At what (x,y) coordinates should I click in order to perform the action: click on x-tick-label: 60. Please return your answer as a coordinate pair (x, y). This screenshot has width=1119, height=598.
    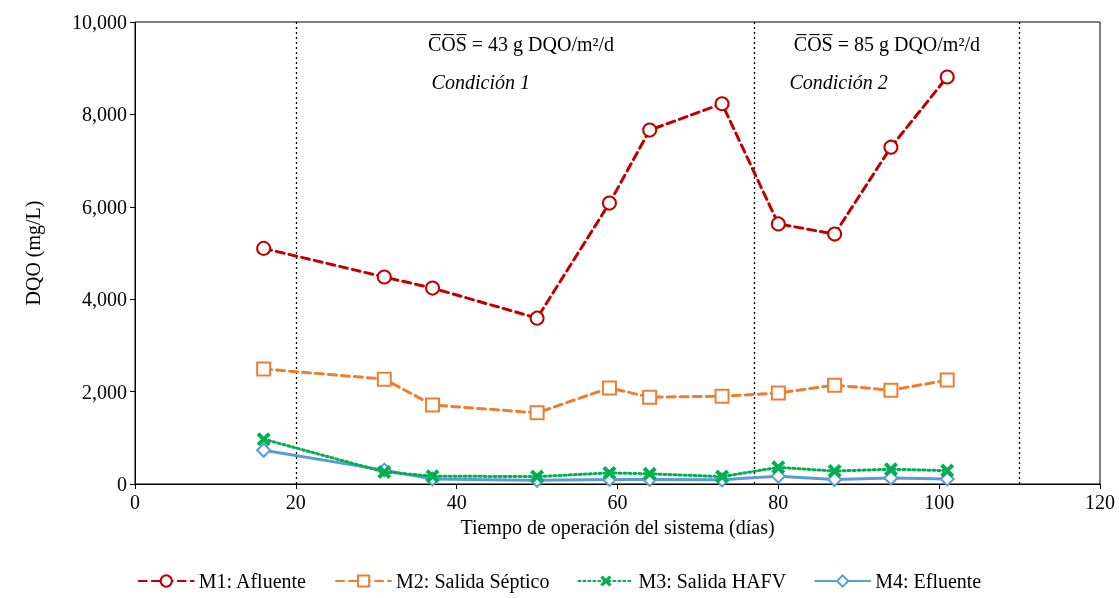
    Looking at the image, I should click on (617, 502).